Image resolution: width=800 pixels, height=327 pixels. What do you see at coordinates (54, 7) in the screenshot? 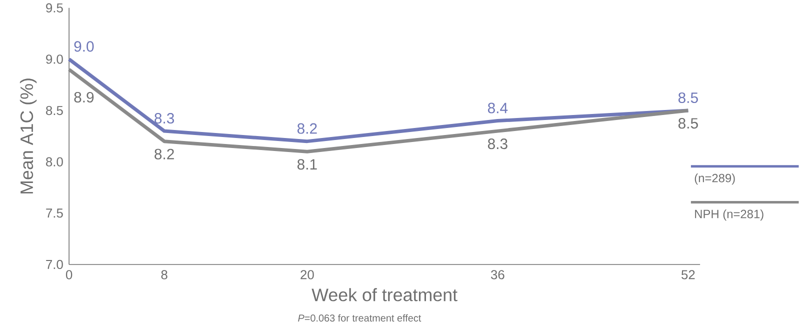
I see `y-tick-label: 9.5` at bounding box center [54, 7].